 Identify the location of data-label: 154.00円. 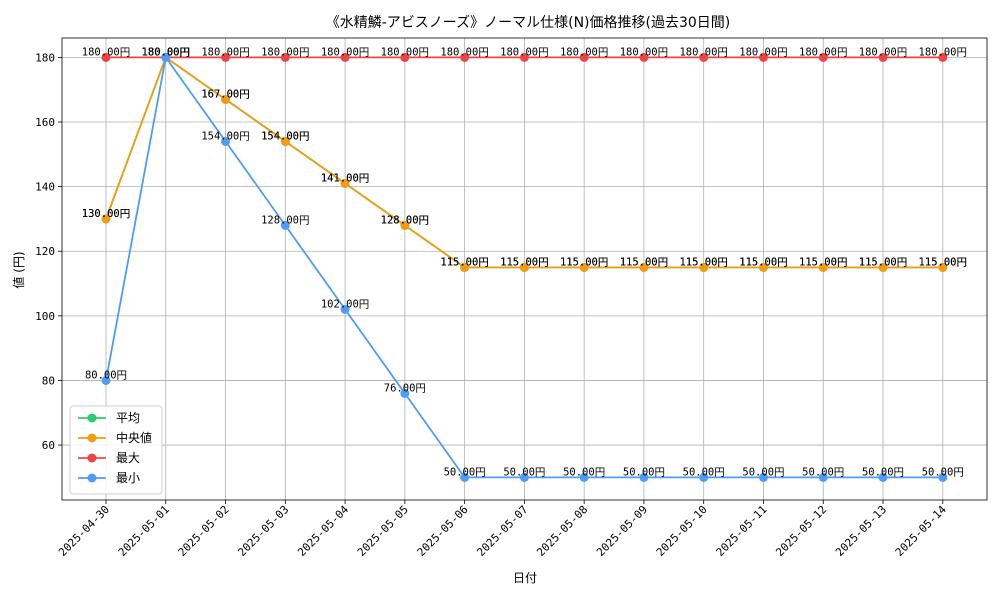
(285, 136).